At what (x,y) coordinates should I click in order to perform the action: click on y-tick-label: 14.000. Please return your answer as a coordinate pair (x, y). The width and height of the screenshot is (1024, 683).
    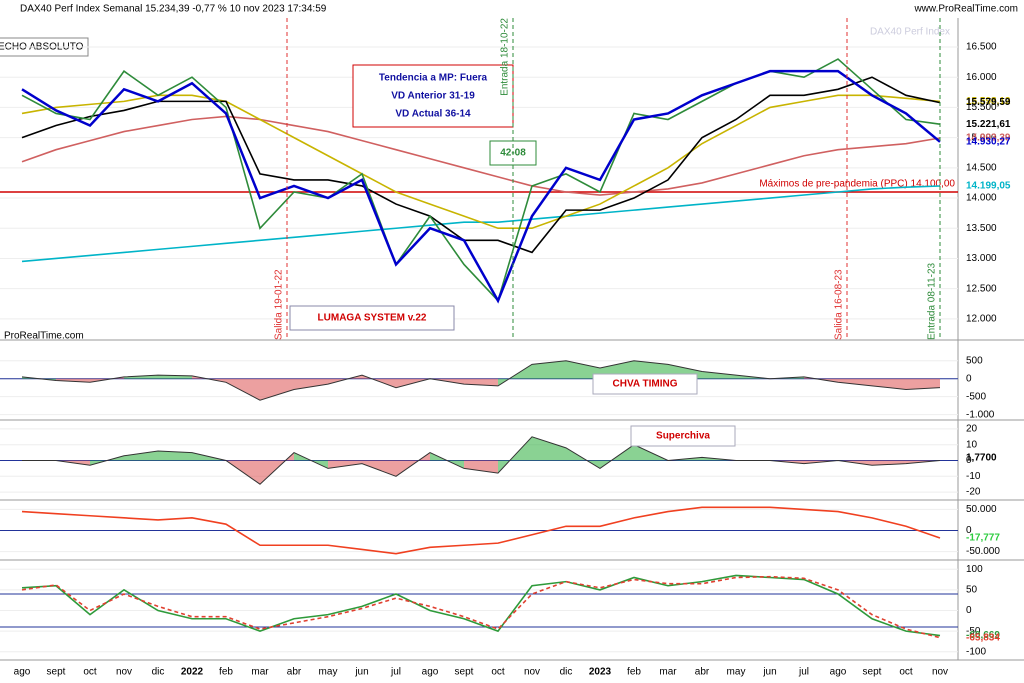
    Looking at the image, I should click on (981, 198).